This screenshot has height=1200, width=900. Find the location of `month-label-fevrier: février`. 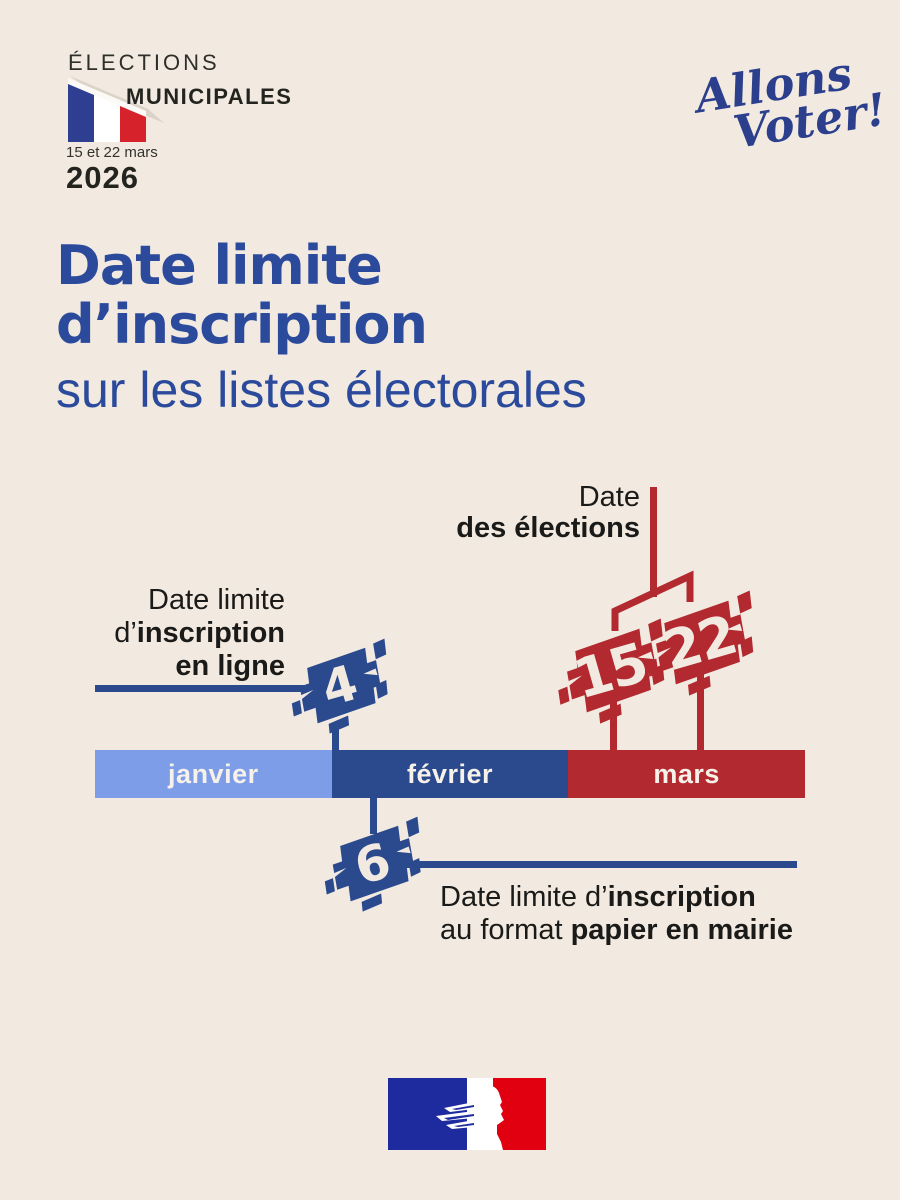

month-label-fevrier: février is located at coordinates (450, 773).